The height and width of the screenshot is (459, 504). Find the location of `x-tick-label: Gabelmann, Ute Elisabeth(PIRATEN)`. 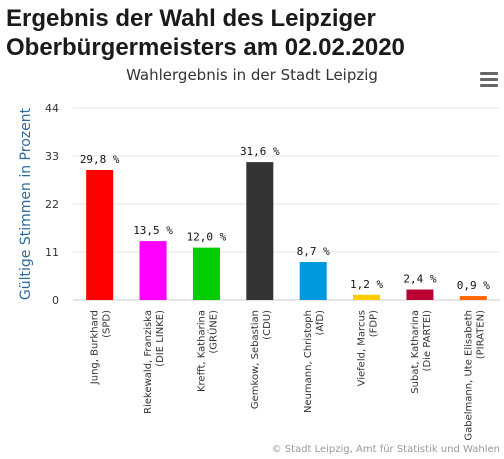

x-tick-label: Gabelmann, Ute Elisabeth(PIRATEN) is located at coordinates (474, 375).